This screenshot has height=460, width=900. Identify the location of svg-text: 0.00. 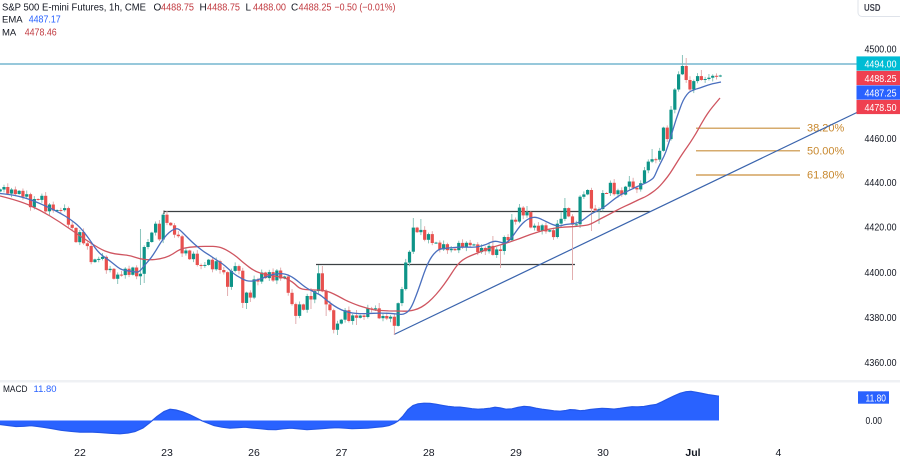
(874, 421).